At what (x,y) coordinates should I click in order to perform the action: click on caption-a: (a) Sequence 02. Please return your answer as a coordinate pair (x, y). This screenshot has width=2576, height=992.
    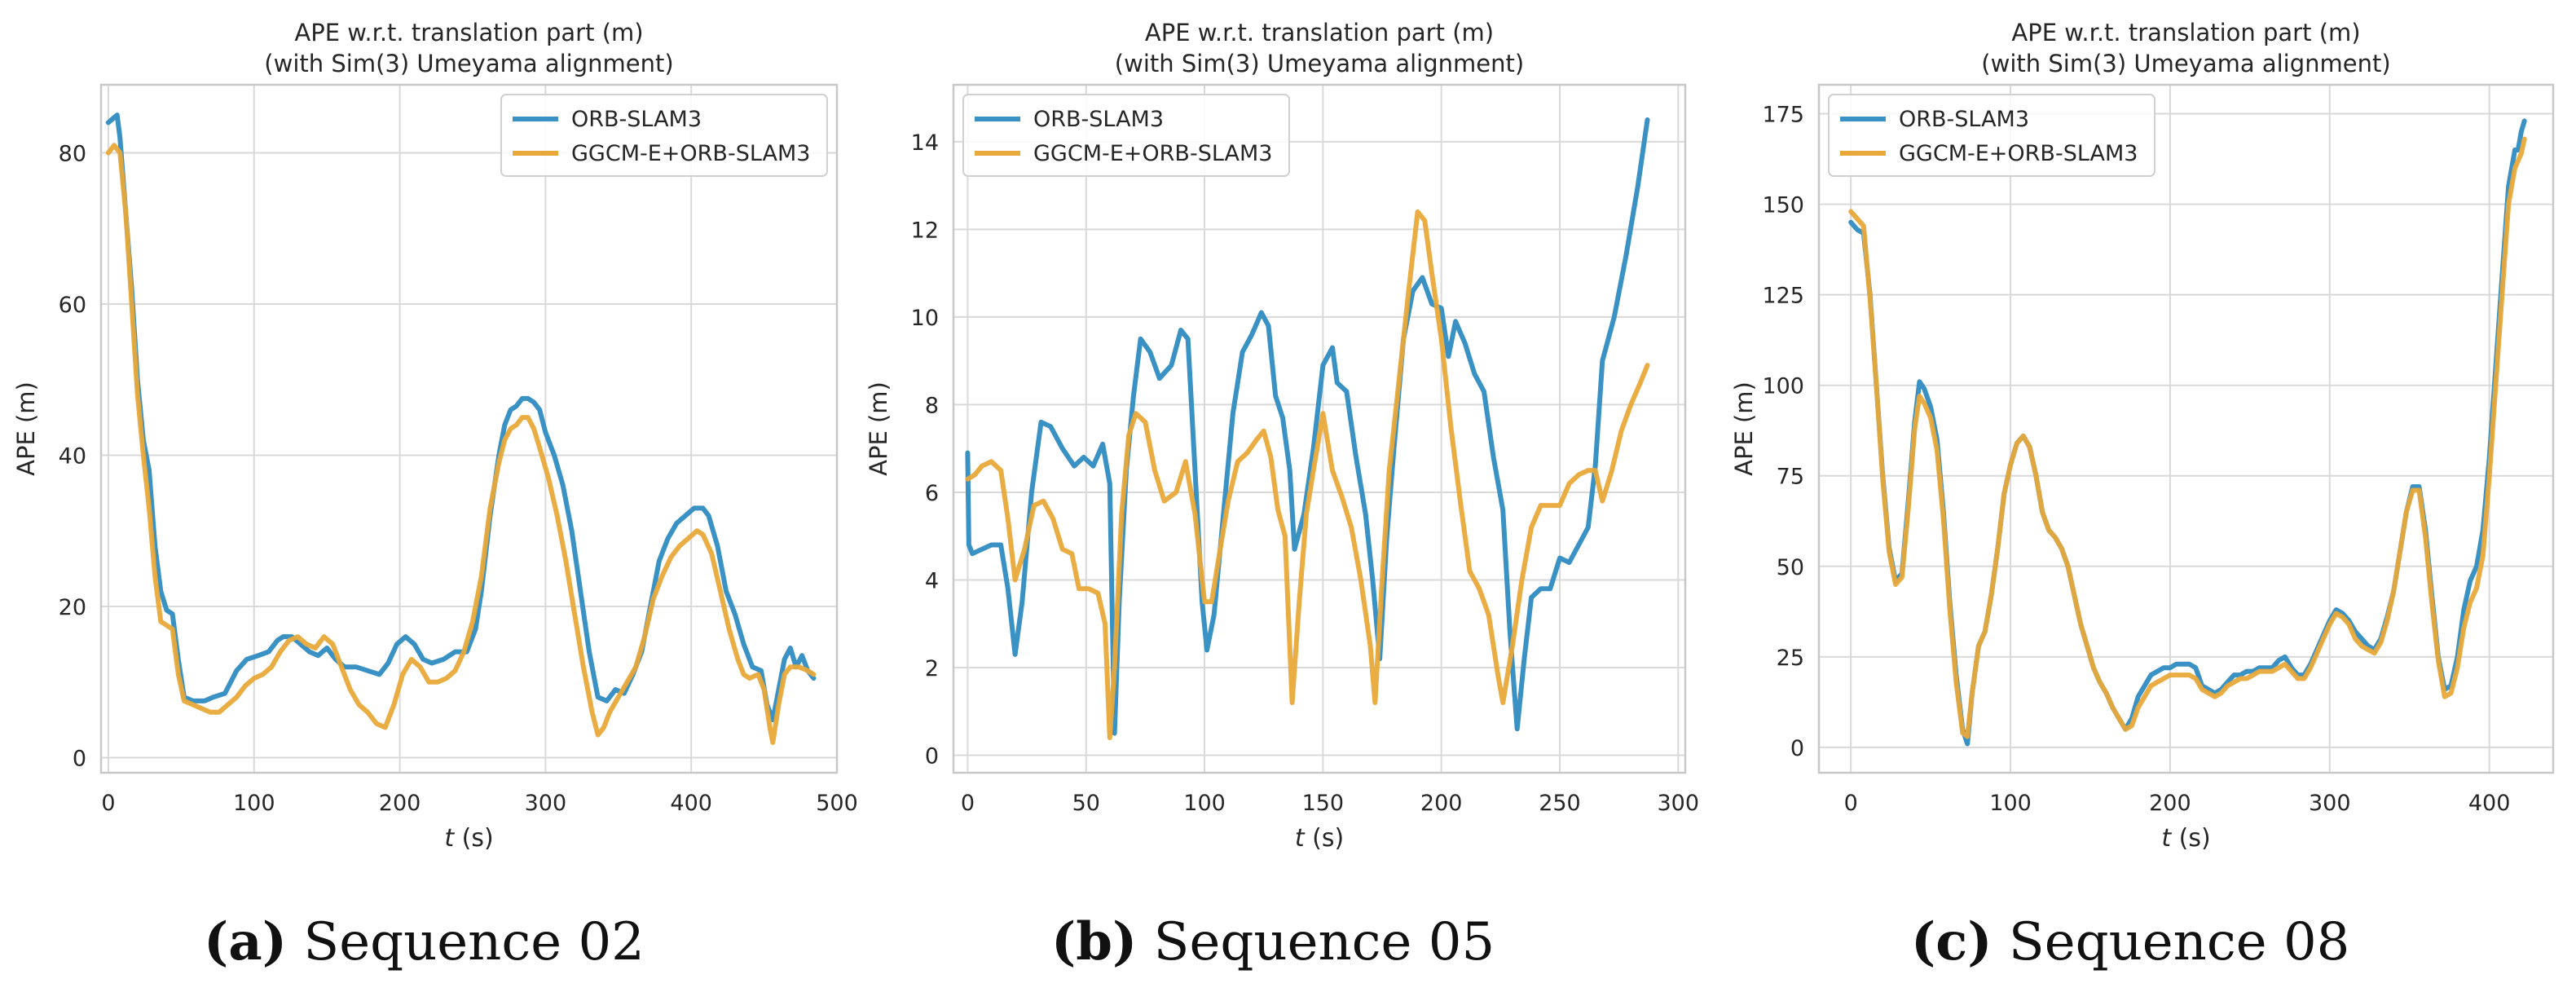
    Looking at the image, I should click on (424, 942).